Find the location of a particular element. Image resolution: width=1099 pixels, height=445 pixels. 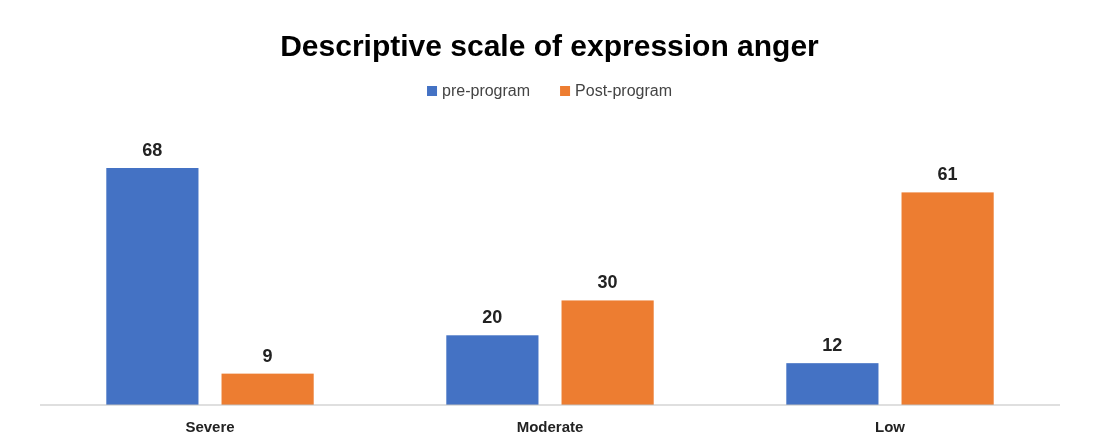

data-label: 68 is located at coordinates (152, 150).